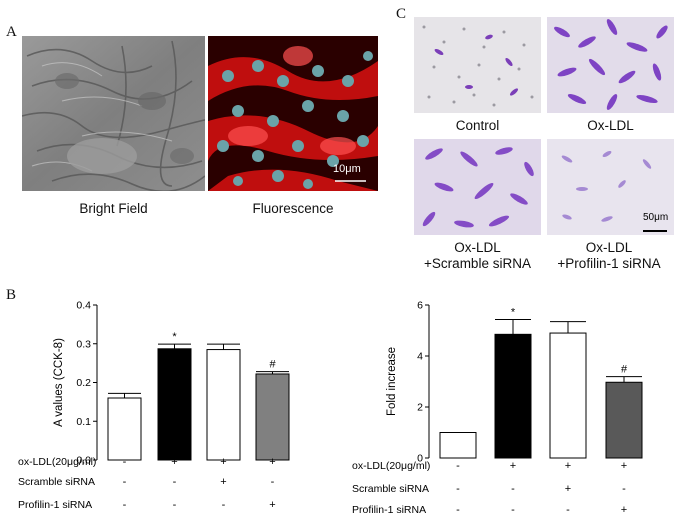  What do you see at coordinates (59, 382) in the screenshot?
I see `y-axis-label: A values (CCK-8)` at bounding box center [59, 382].